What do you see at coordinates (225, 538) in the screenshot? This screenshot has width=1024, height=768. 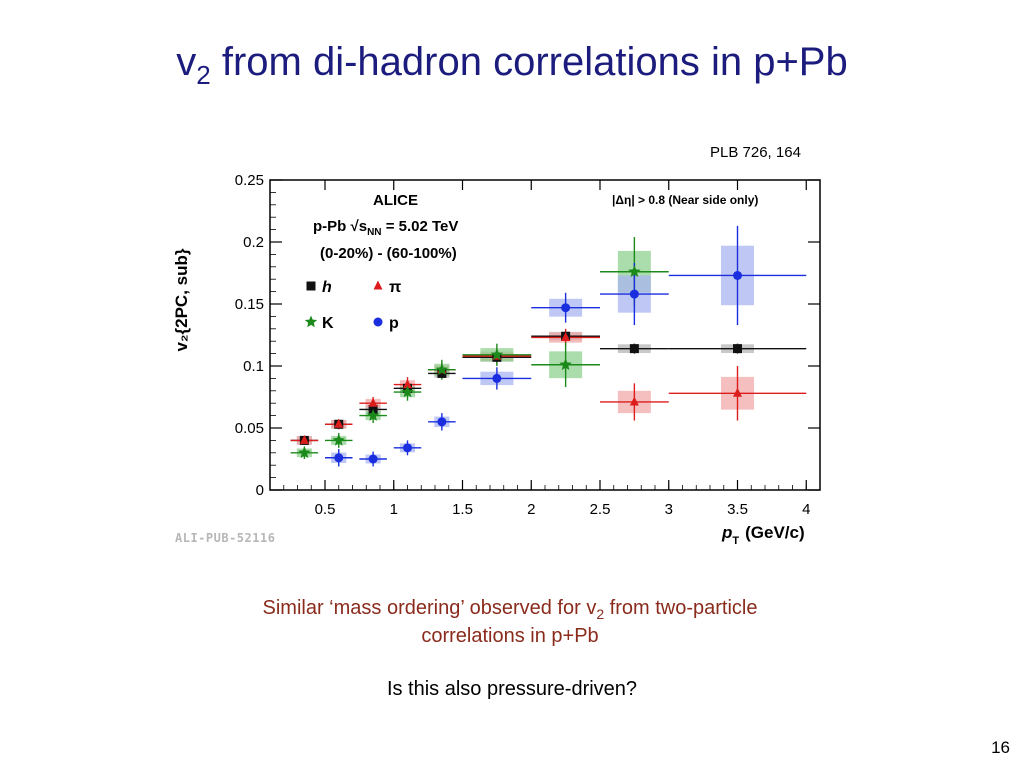 I see `watermark-id: ALI-PUB-52116` at bounding box center [225, 538].